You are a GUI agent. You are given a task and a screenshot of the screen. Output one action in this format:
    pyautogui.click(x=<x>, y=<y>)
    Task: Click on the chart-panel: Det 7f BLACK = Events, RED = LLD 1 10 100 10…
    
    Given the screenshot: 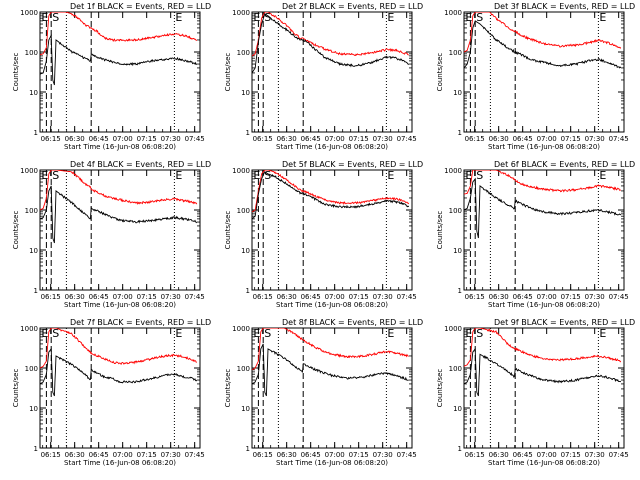 What is the action you would take?
    pyautogui.click(x=111, y=392)
    